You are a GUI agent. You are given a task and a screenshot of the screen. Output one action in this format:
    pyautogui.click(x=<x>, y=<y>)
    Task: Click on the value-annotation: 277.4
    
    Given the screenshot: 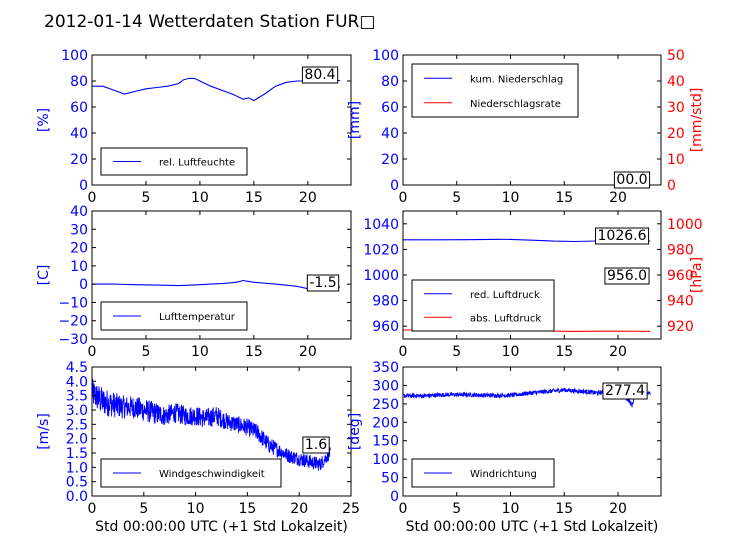 What is the action you would take?
    pyautogui.click(x=625, y=391)
    